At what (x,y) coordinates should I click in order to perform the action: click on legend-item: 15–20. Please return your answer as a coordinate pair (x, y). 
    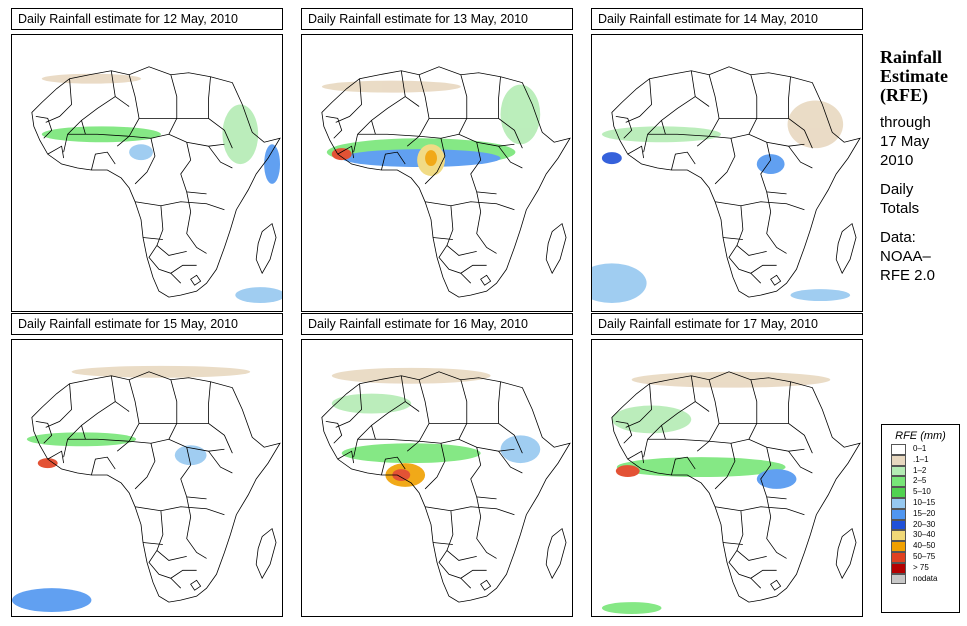
    Looking at the image, I should click on (920, 514).